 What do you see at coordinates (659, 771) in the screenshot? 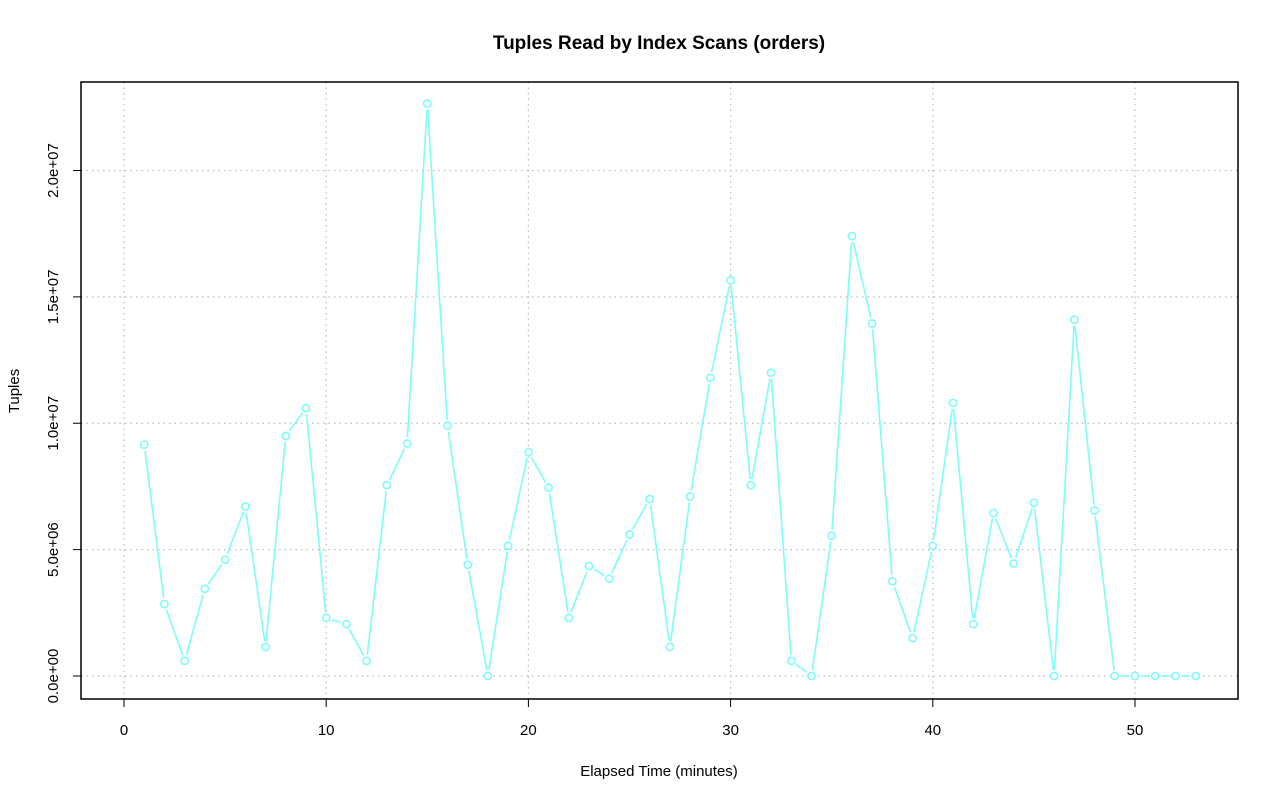
I see `x-axis-label: Elapsed Time (minutes)` at bounding box center [659, 771].